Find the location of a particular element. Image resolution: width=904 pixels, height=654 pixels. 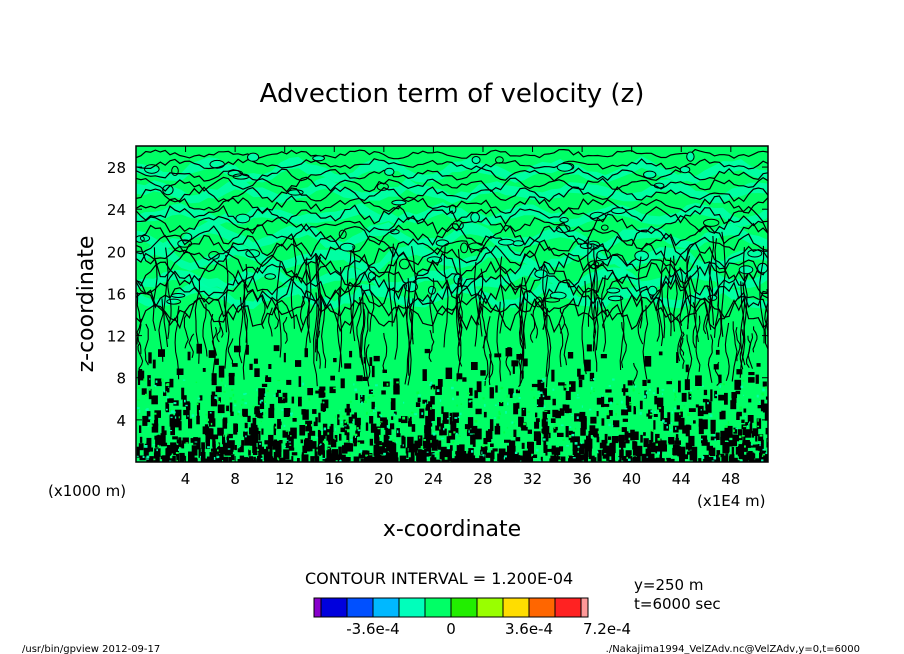

chart-title: Advection term of velocity (z) is located at coordinates (452, 94).